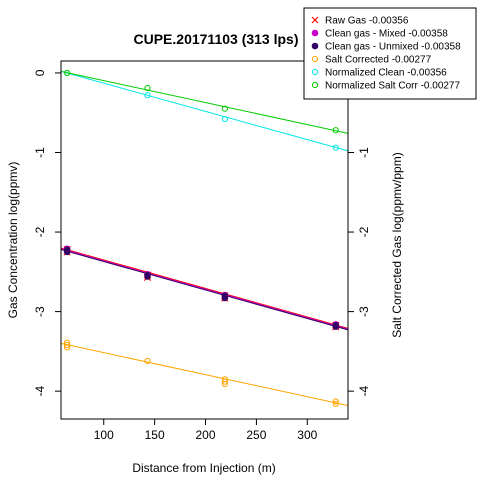  Describe the element at coordinates (104, 435) in the screenshot. I see `x-tick-label: 100` at that location.